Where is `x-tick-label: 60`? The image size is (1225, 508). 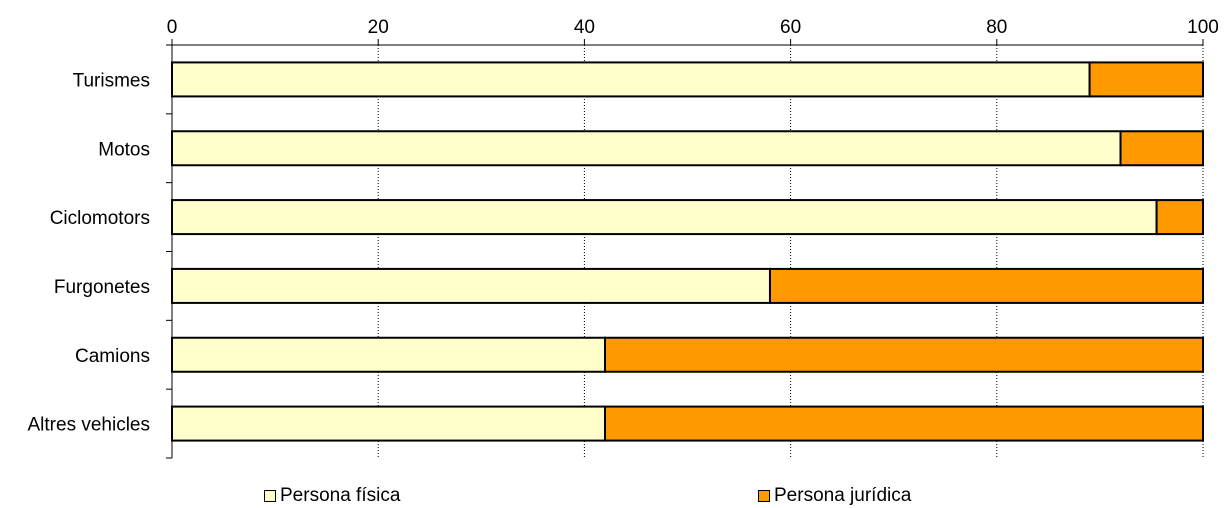
x-tick-label: 60 is located at coordinates (790, 27).